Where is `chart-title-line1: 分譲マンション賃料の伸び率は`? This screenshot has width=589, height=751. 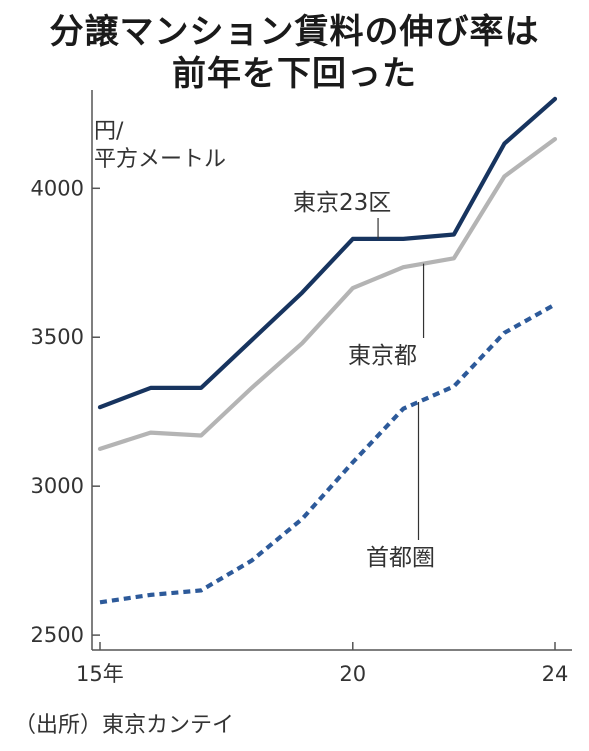 chart-title-line1: 分譲マンション賃料の伸び率は is located at coordinates (294, 32).